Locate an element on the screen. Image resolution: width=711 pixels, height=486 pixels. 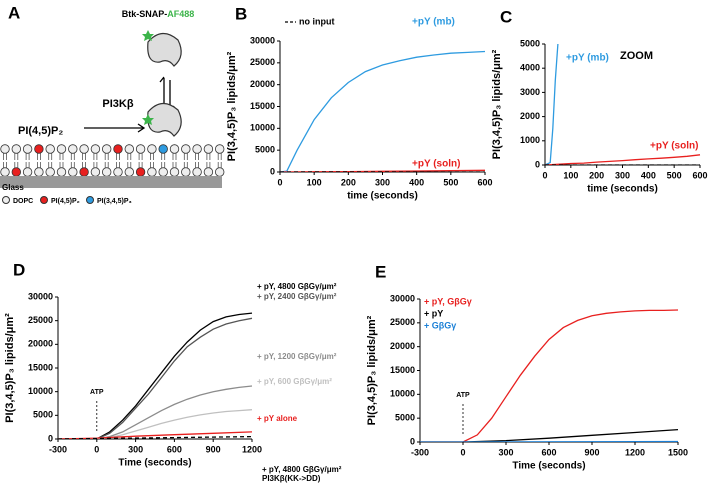
x-tick-label: 500 is located at coordinates (450, 182).